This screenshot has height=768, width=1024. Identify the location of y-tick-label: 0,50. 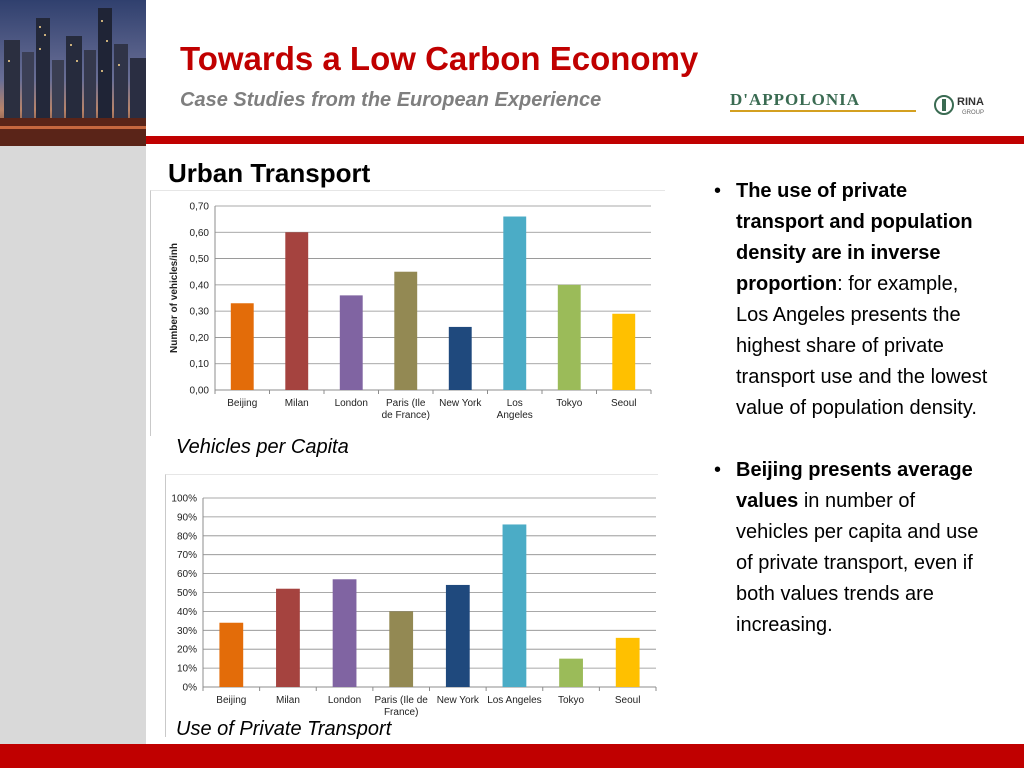
(200, 259).